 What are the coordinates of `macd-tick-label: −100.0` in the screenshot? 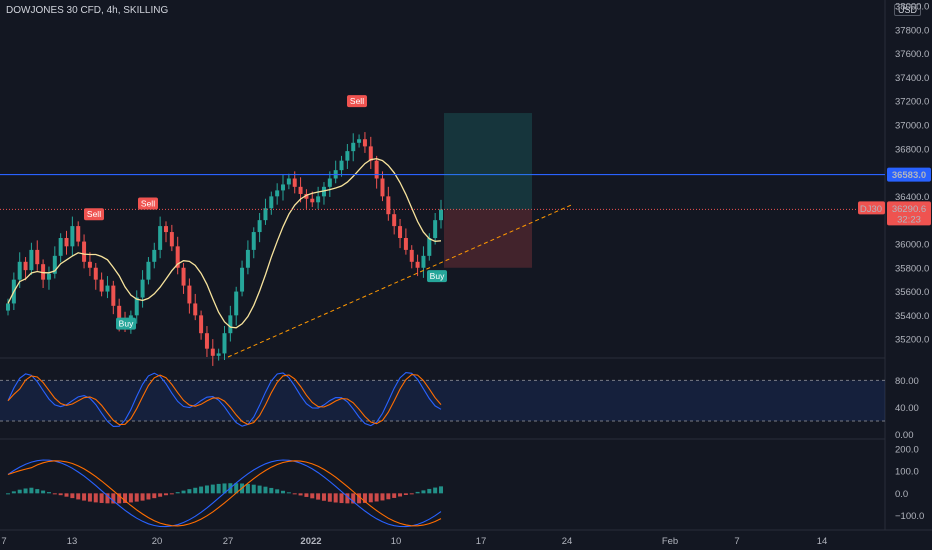 It's located at (909, 516).